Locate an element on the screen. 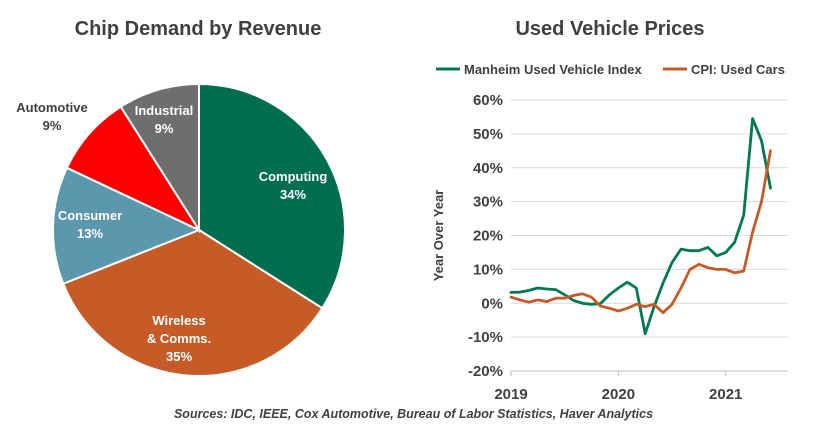  pie-slice-consumer is located at coordinates (127, 226).